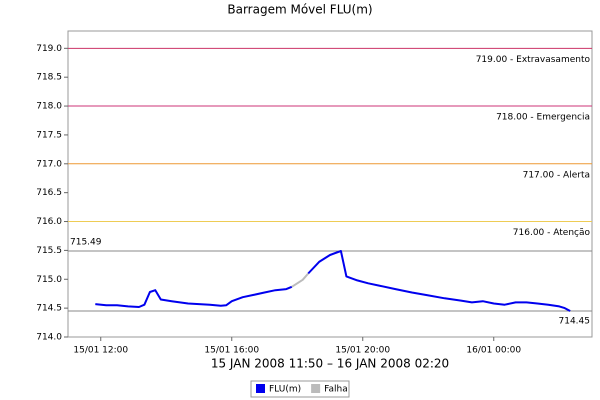 This screenshot has height=400, width=600. I want to click on x-tick-label: 16/01 00:00, so click(493, 351).